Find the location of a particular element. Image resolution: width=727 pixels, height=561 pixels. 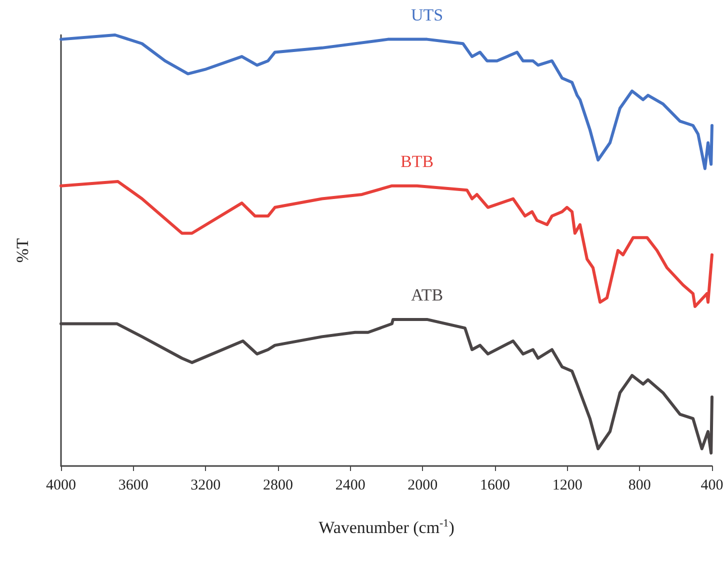

x-tick-label: 1200 is located at coordinates (567, 486).